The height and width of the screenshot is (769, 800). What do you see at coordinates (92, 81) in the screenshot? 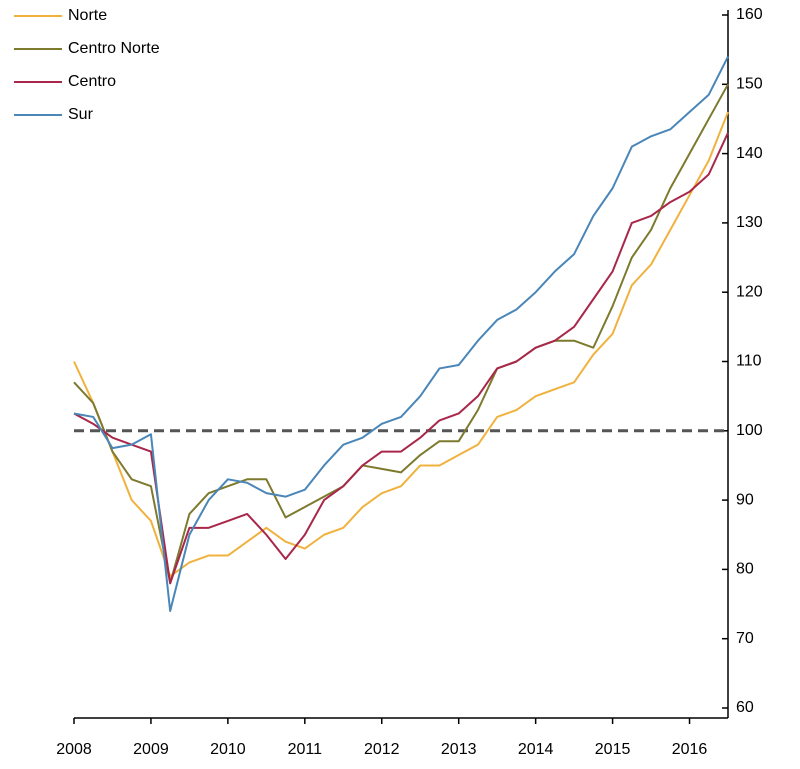
I see `legend-label: Centro` at bounding box center [92, 81].